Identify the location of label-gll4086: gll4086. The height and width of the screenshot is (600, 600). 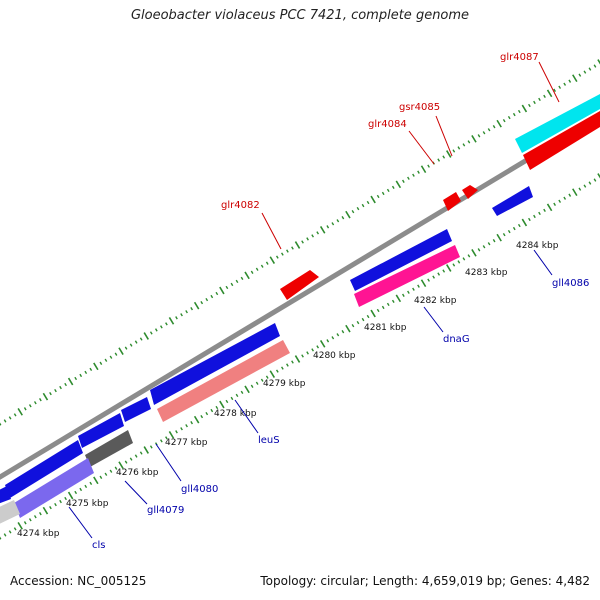
(570, 283).